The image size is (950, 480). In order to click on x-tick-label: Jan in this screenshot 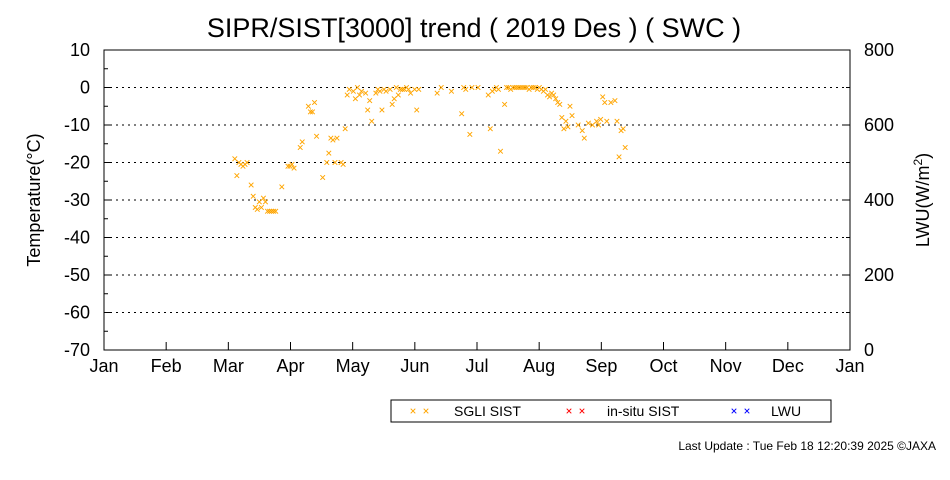, I will do `click(849, 366)`.